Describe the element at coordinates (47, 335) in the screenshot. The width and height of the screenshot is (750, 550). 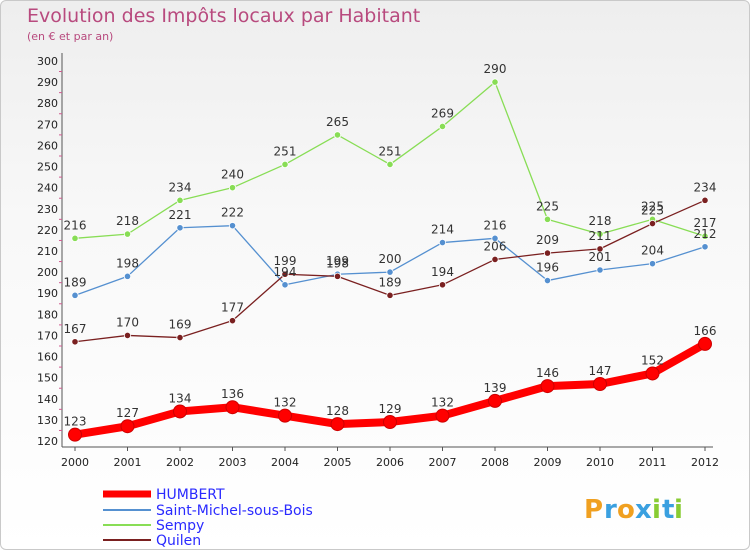
I see `y-tick-label: 170` at that location.